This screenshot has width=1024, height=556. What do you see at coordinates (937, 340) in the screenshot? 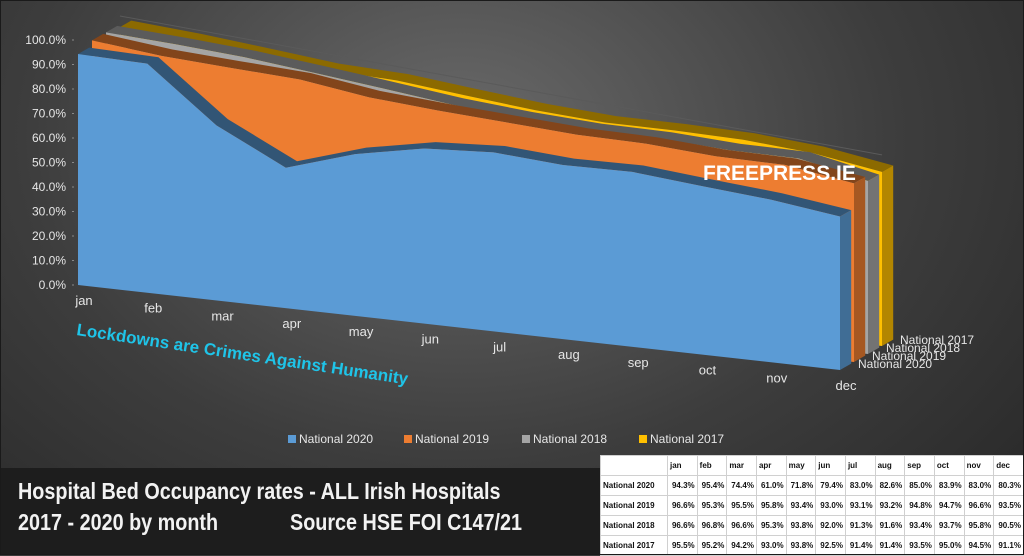
I see `series-axis-label: National 2017` at bounding box center [937, 340].